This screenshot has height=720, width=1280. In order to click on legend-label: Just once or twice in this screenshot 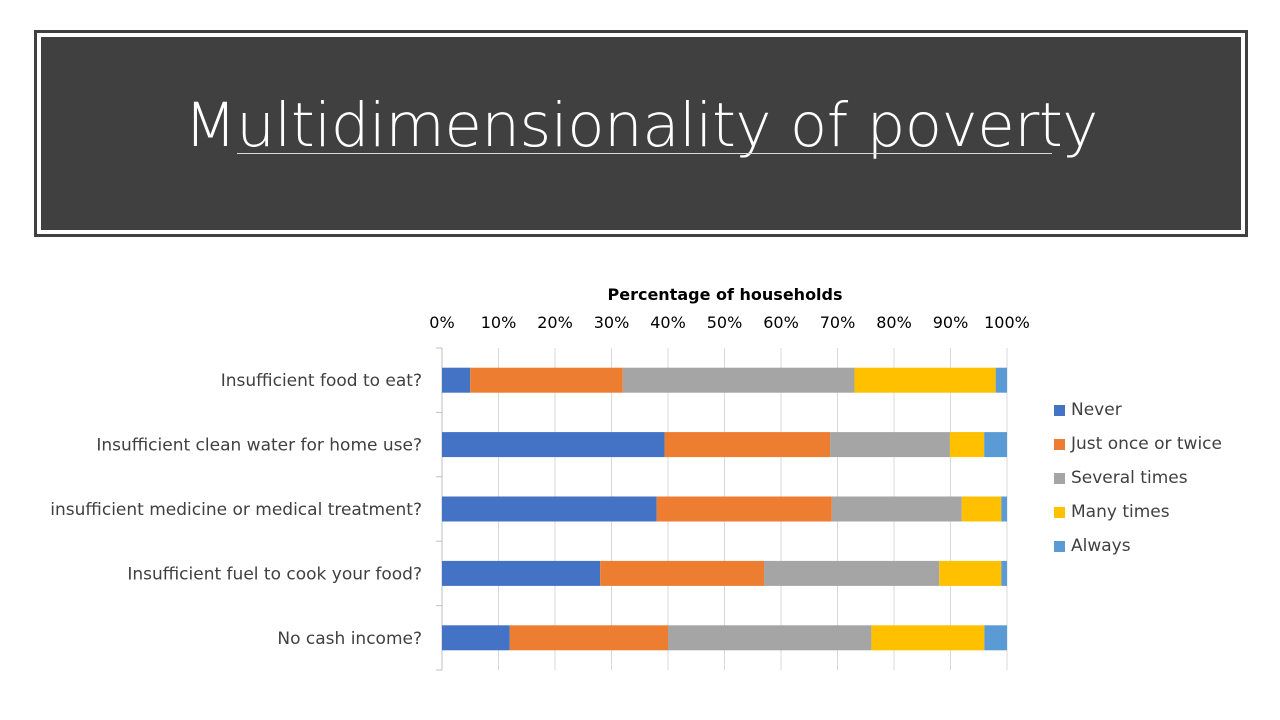, I will do `click(1146, 444)`.